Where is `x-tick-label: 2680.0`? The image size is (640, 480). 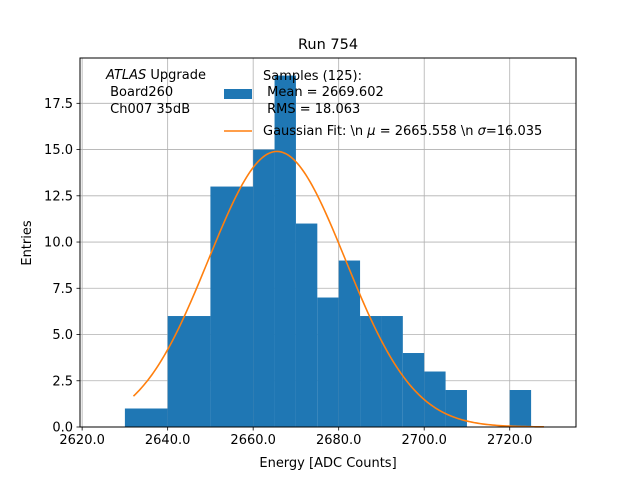
x-tick-label: 2680.0 is located at coordinates (339, 440).